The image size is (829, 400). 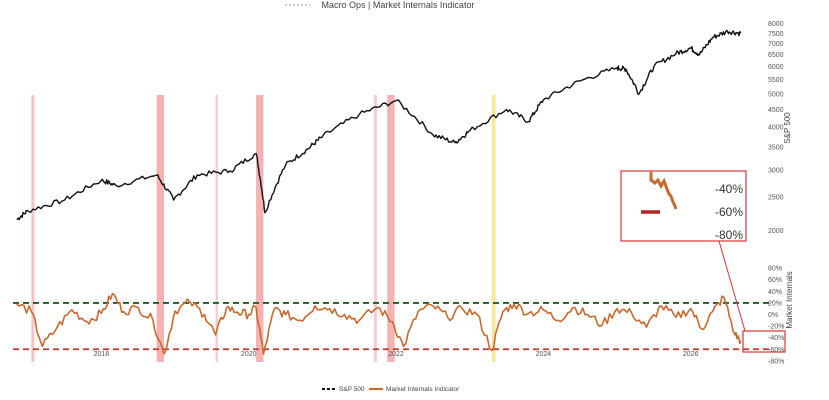 What do you see at coordinates (776, 94) in the screenshot?
I see `y-tick-label-sp500: 5000` at bounding box center [776, 94].